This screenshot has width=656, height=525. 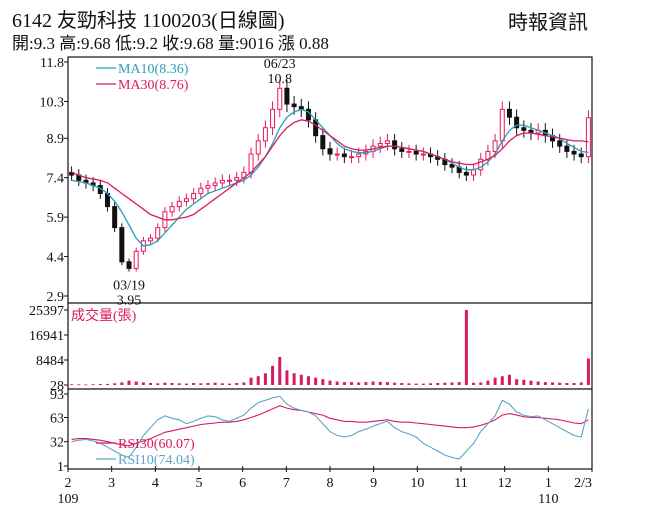 What do you see at coordinates (56, 218) in the screenshot?
I see `price-tick-label: 5.9` at bounding box center [56, 218].